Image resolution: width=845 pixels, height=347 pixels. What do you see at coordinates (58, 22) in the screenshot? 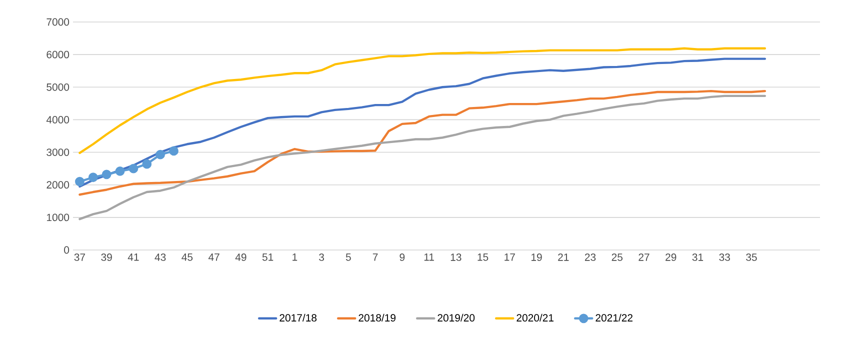
I see `y-tick-label: 7000` at bounding box center [58, 22].